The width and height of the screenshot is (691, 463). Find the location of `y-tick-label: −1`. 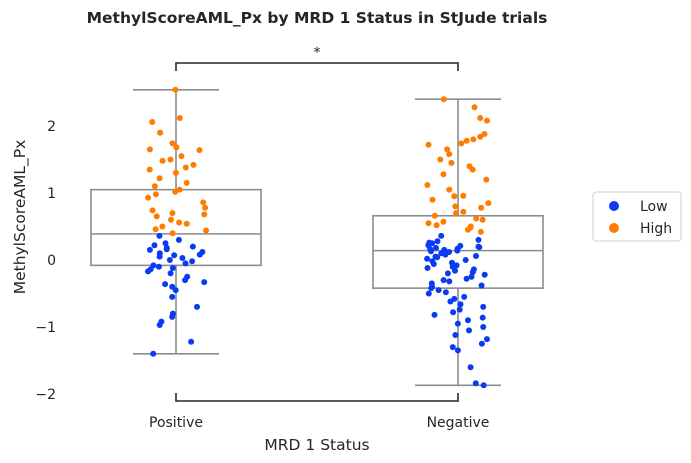

y-tick-label: −1 is located at coordinates (45, 328).